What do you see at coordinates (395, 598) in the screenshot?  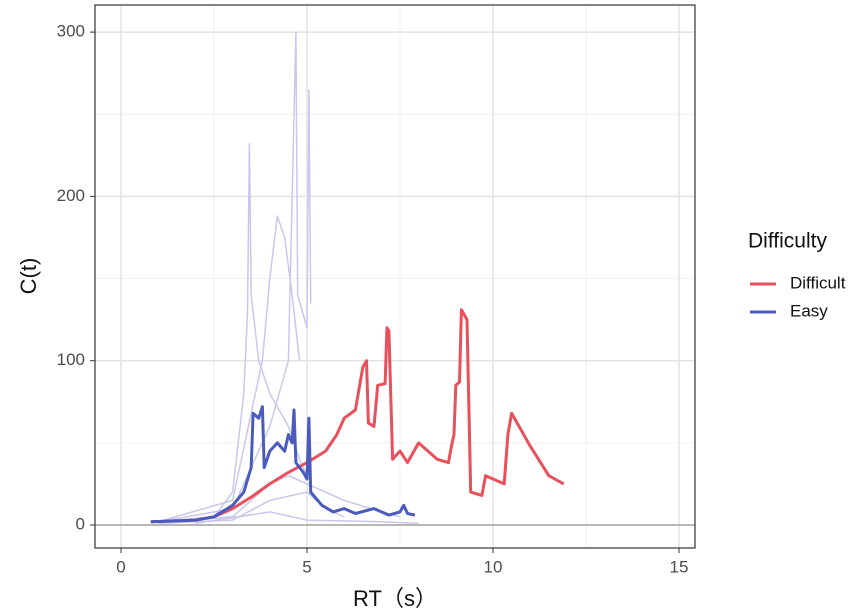 I see `x-axis-title: RT（s）` at bounding box center [395, 598].